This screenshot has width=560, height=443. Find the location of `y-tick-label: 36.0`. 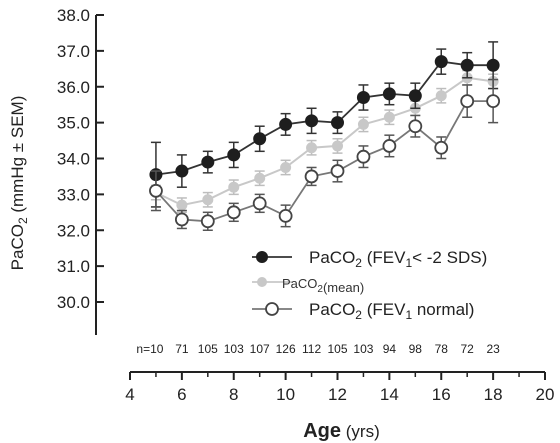

y-tick-label: 36.0 is located at coordinates (73, 87).